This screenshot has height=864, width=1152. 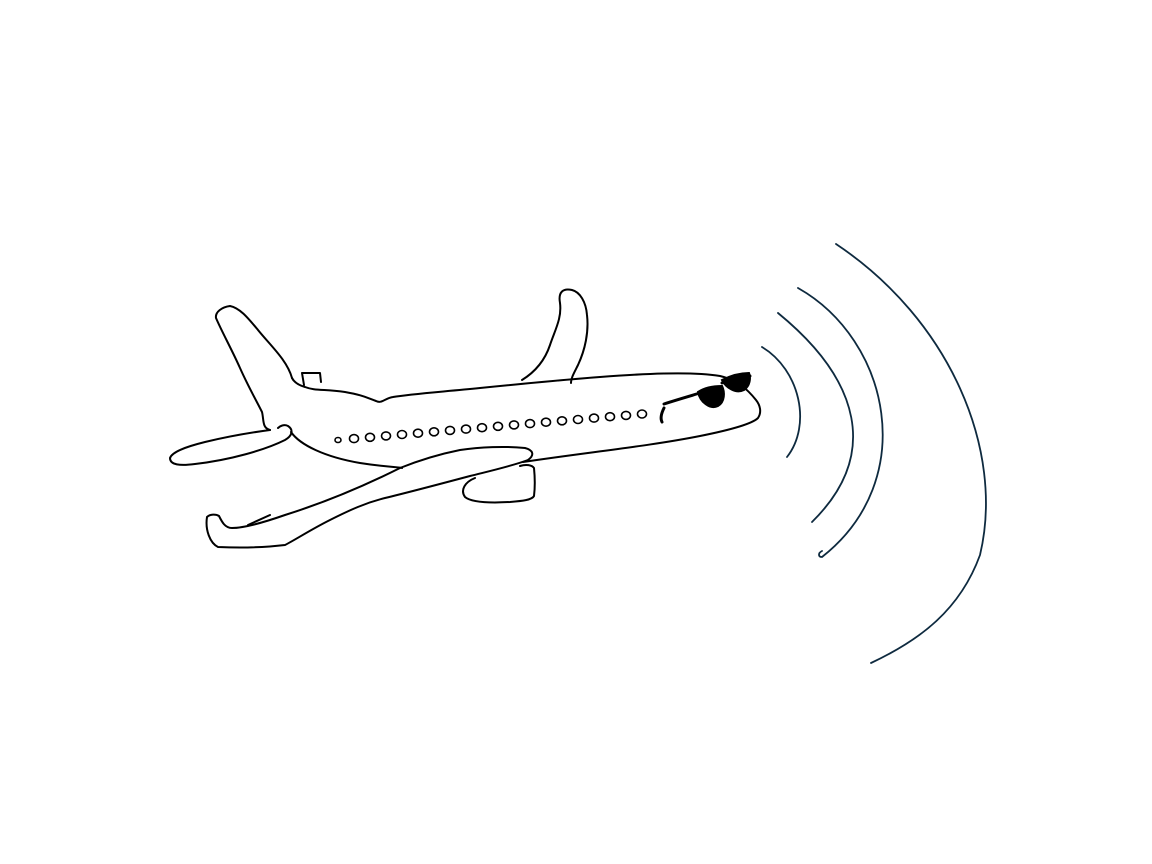 I want to click on airplane-lower-wing, so click(x=369, y=497).